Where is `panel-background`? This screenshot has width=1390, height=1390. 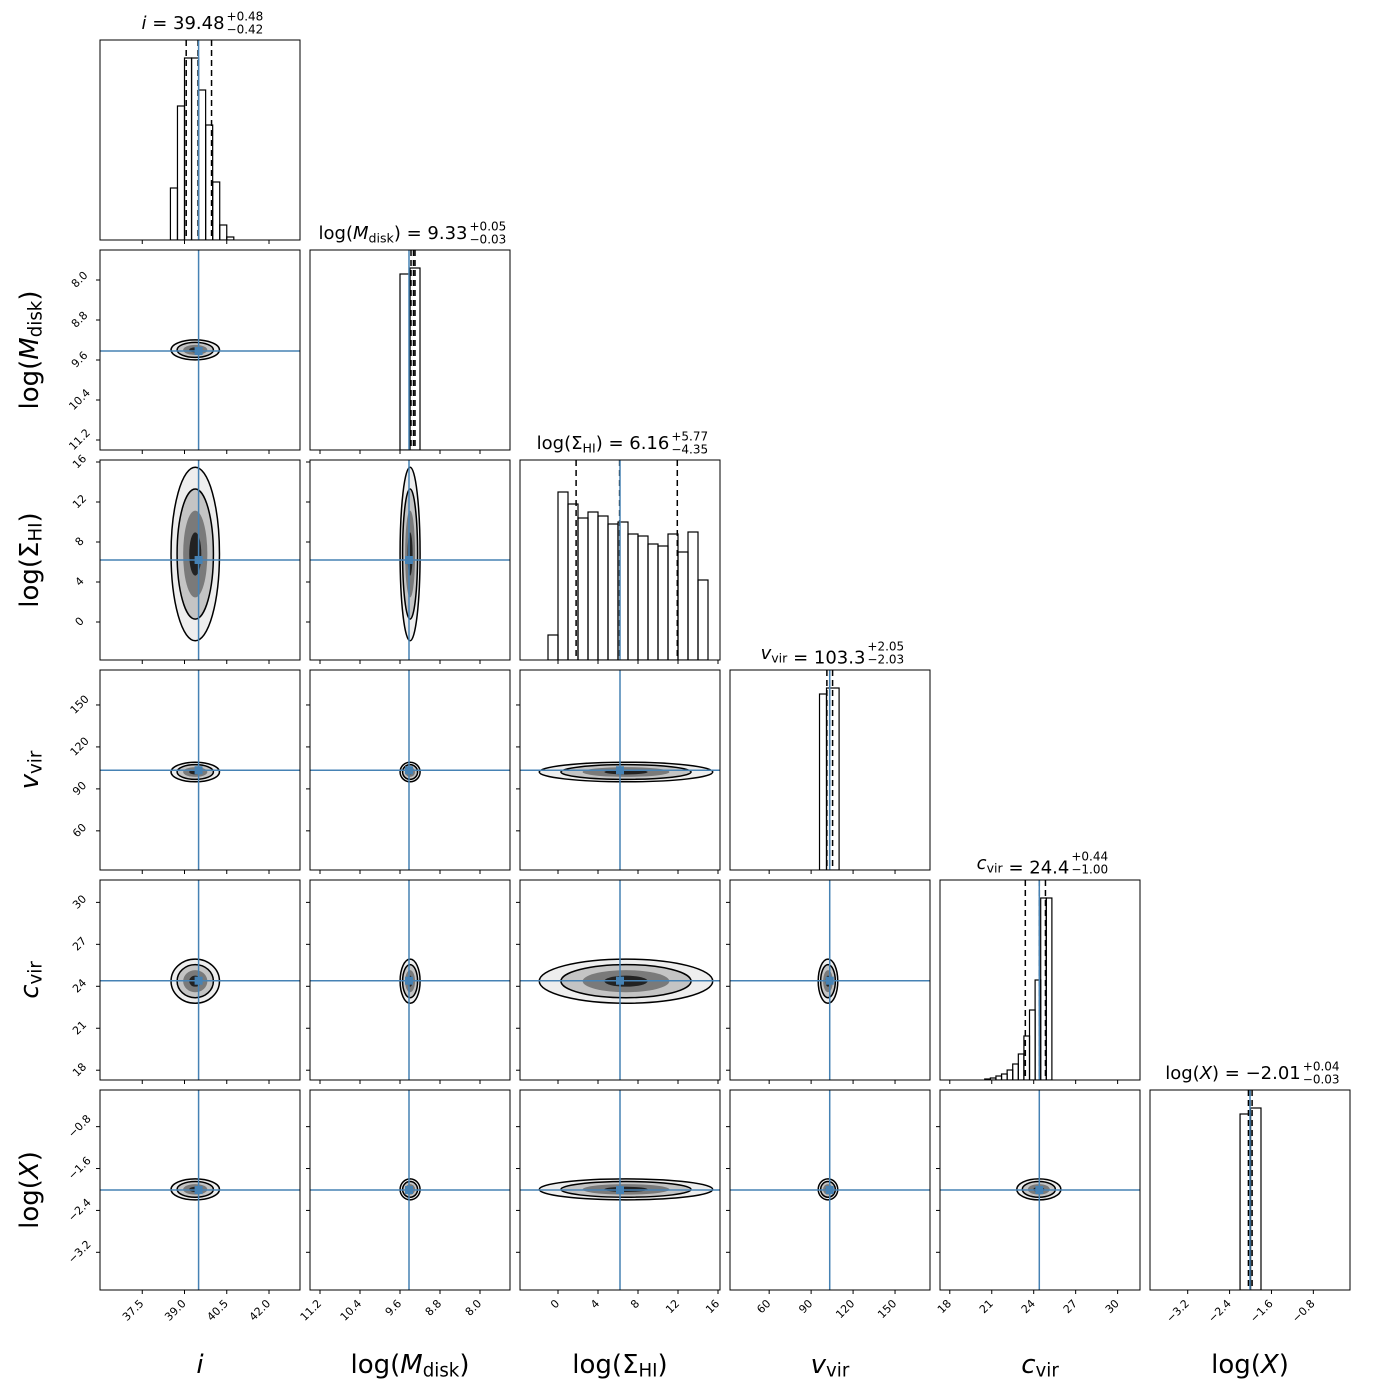
panel-background is located at coordinates (200, 140).